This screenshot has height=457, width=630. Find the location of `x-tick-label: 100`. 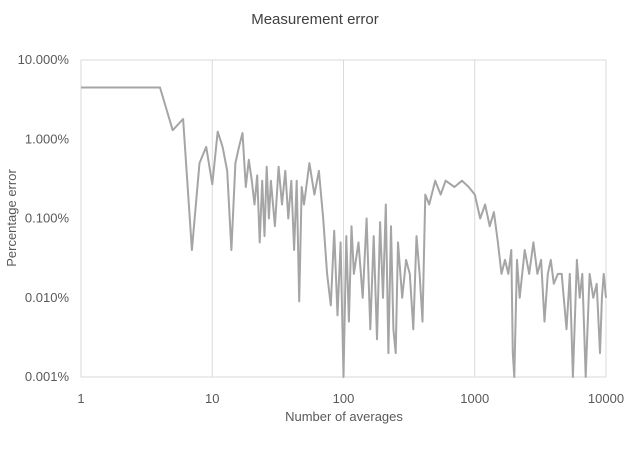

x-tick-label: 100 is located at coordinates (344, 398).